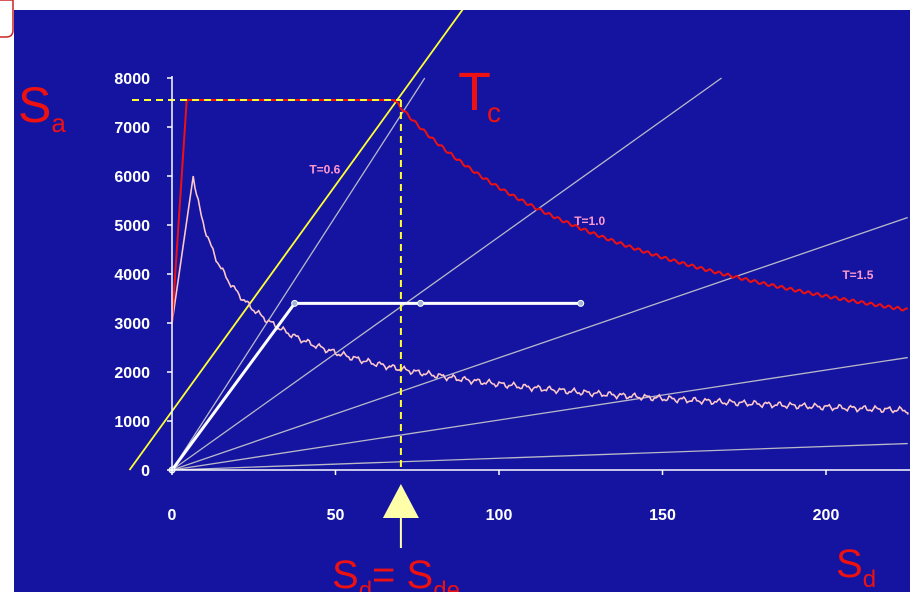  What do you see at coordinates (145, 471) in the screenshot?
I see `y-tick-label-0: 0` at bounding box center [145, 471].